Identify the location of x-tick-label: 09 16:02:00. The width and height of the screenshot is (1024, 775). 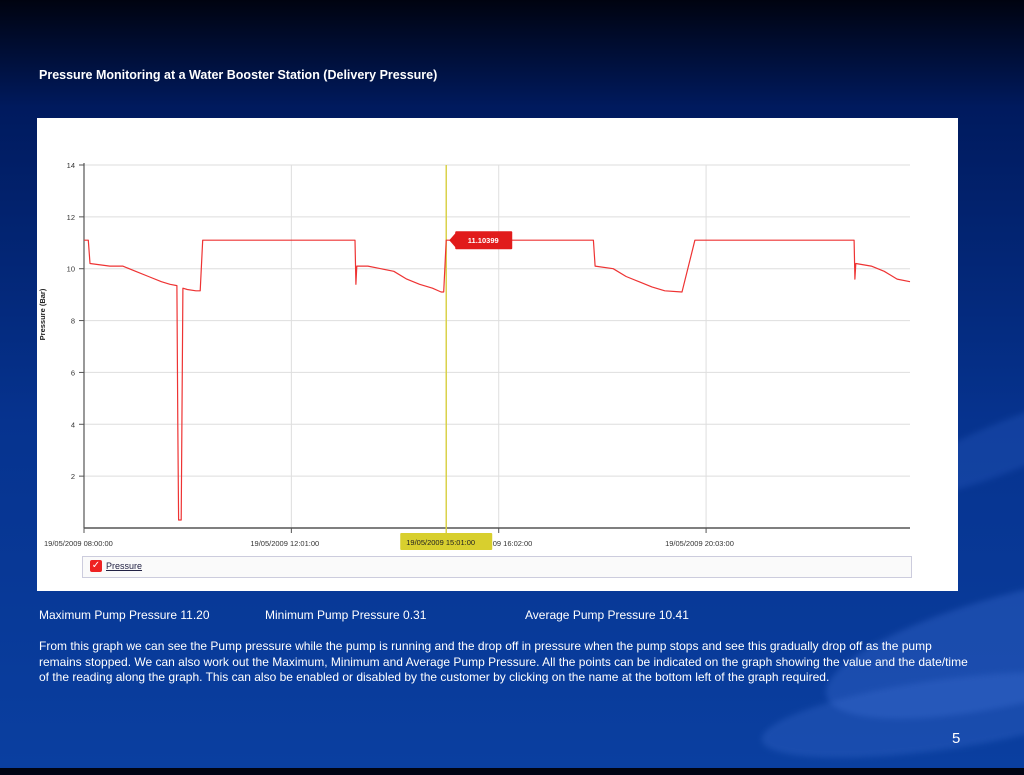
(513, 543).